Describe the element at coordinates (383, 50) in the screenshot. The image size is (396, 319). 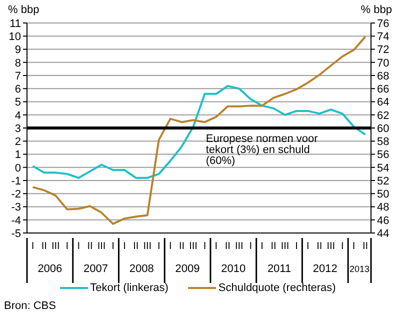
I see `y2-tick-label: 72` at that location.